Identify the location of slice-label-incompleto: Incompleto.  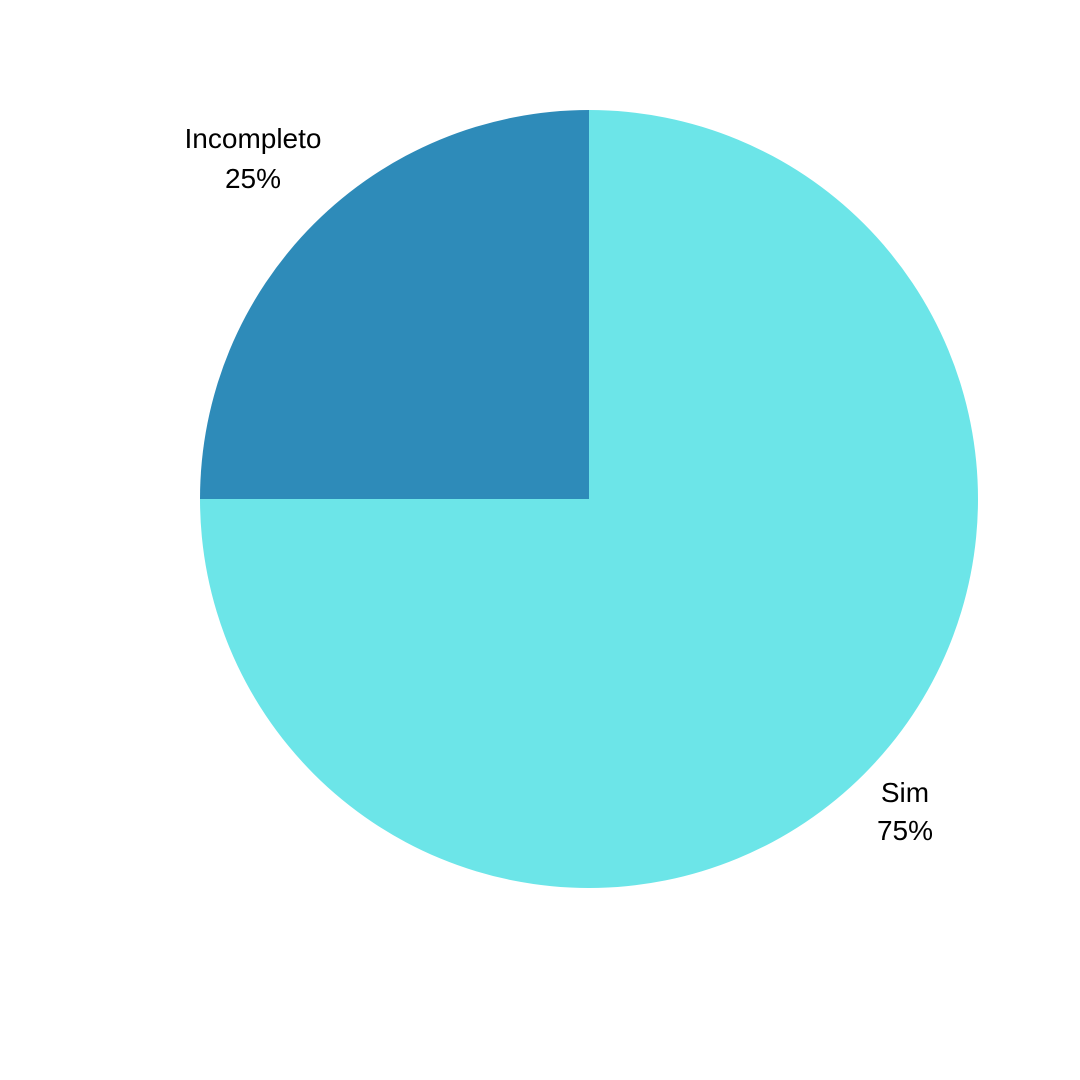
(253, 138).